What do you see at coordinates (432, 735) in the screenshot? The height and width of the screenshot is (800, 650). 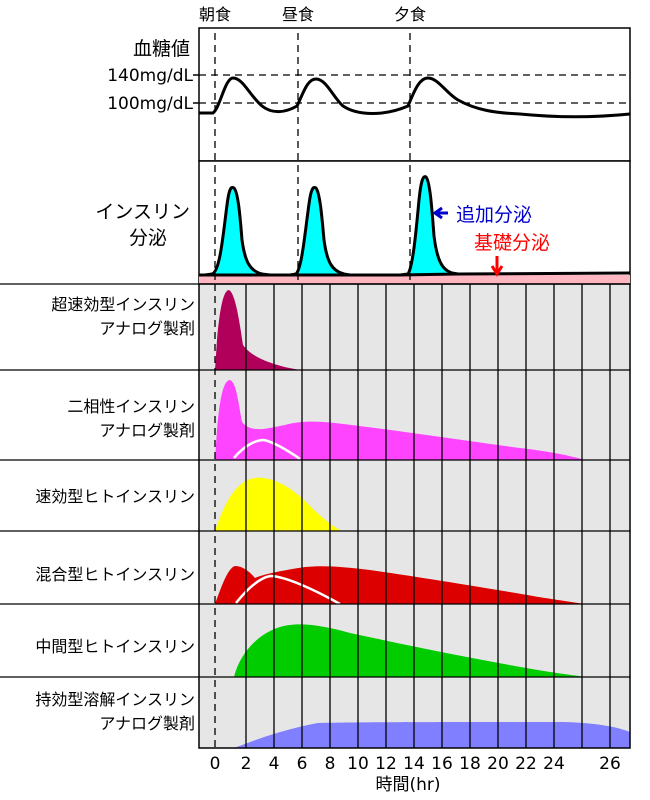 I see `profile-long-acting-analog` at bounding box center [432, 735].